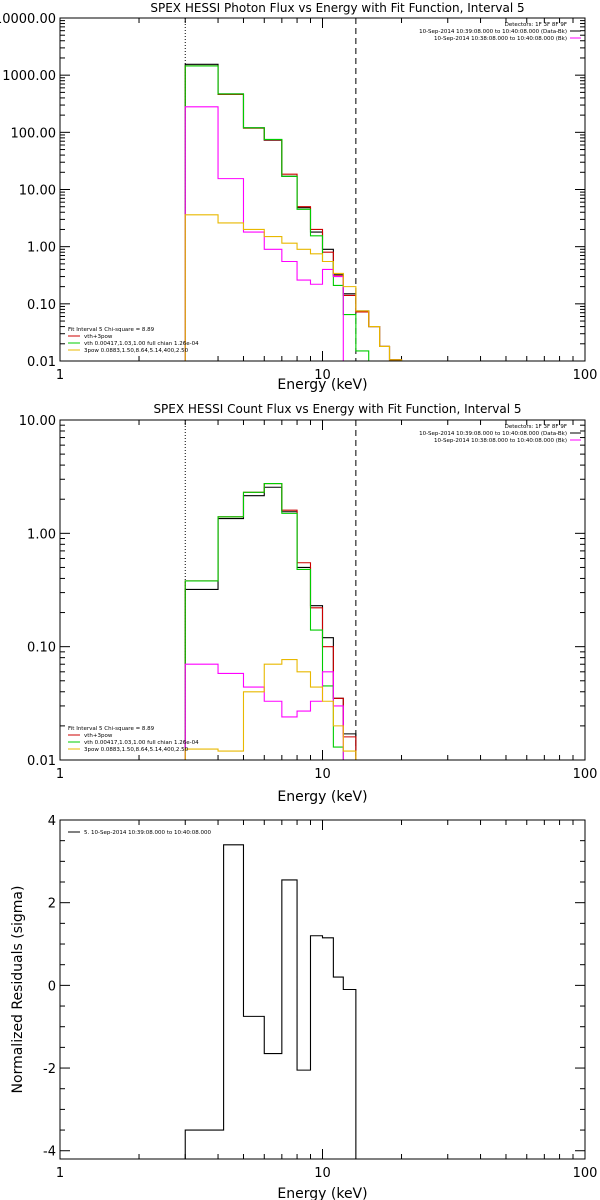 The width and height of the screenshot is (600, 1200). Describe the element at coordinates (98, 337) in the screenshot. I see `chart0-legend-bottom-1: vth+3pow` at that location.